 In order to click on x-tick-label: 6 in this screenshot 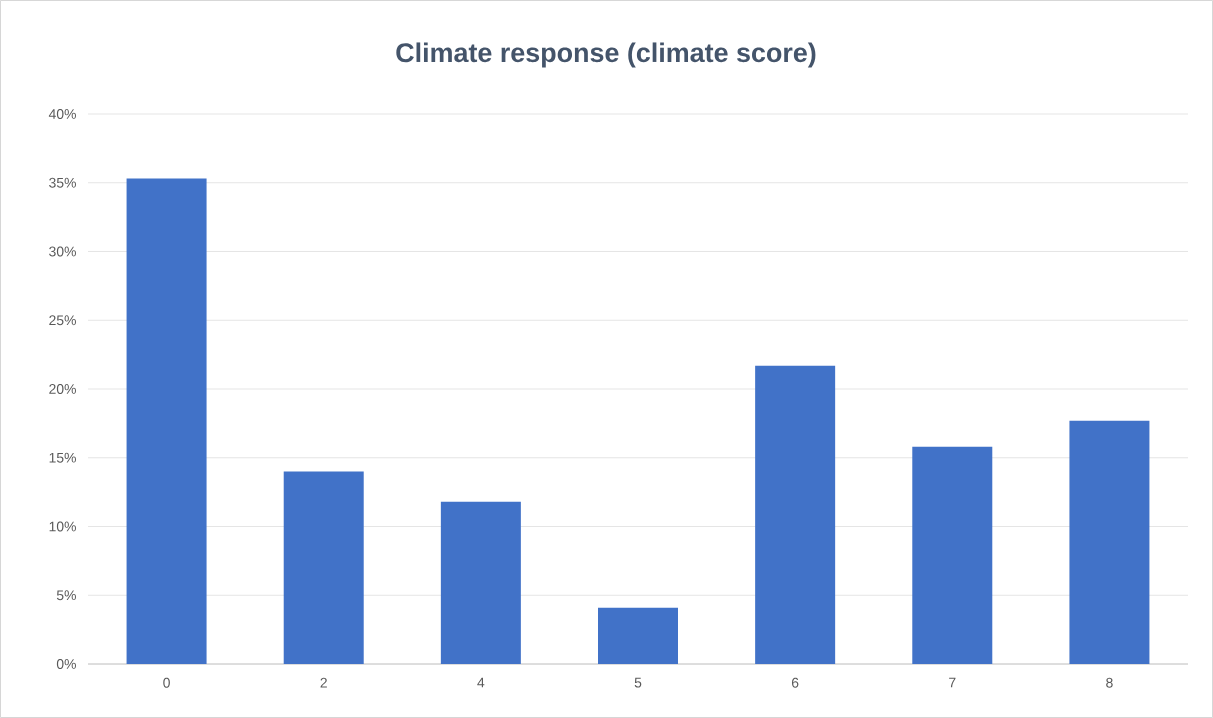, I will do `click(795, 682)`.